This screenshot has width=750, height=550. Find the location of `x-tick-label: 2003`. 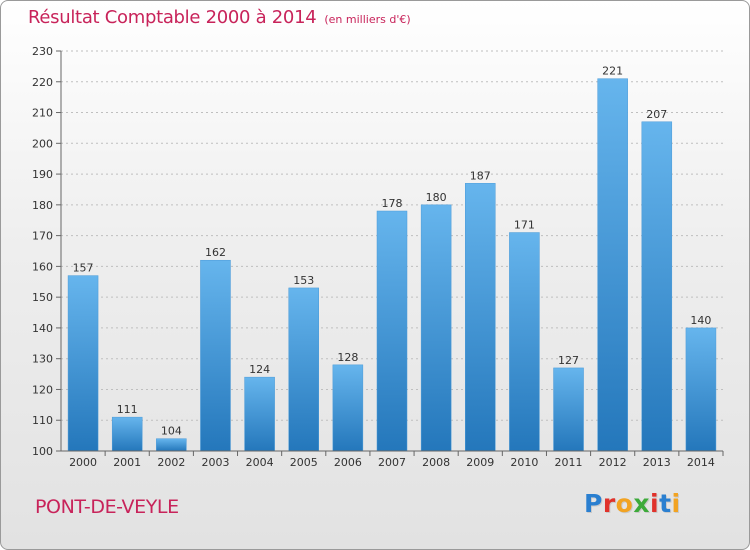

x-tick-label: 2003 is located at coordinates (215, 462).